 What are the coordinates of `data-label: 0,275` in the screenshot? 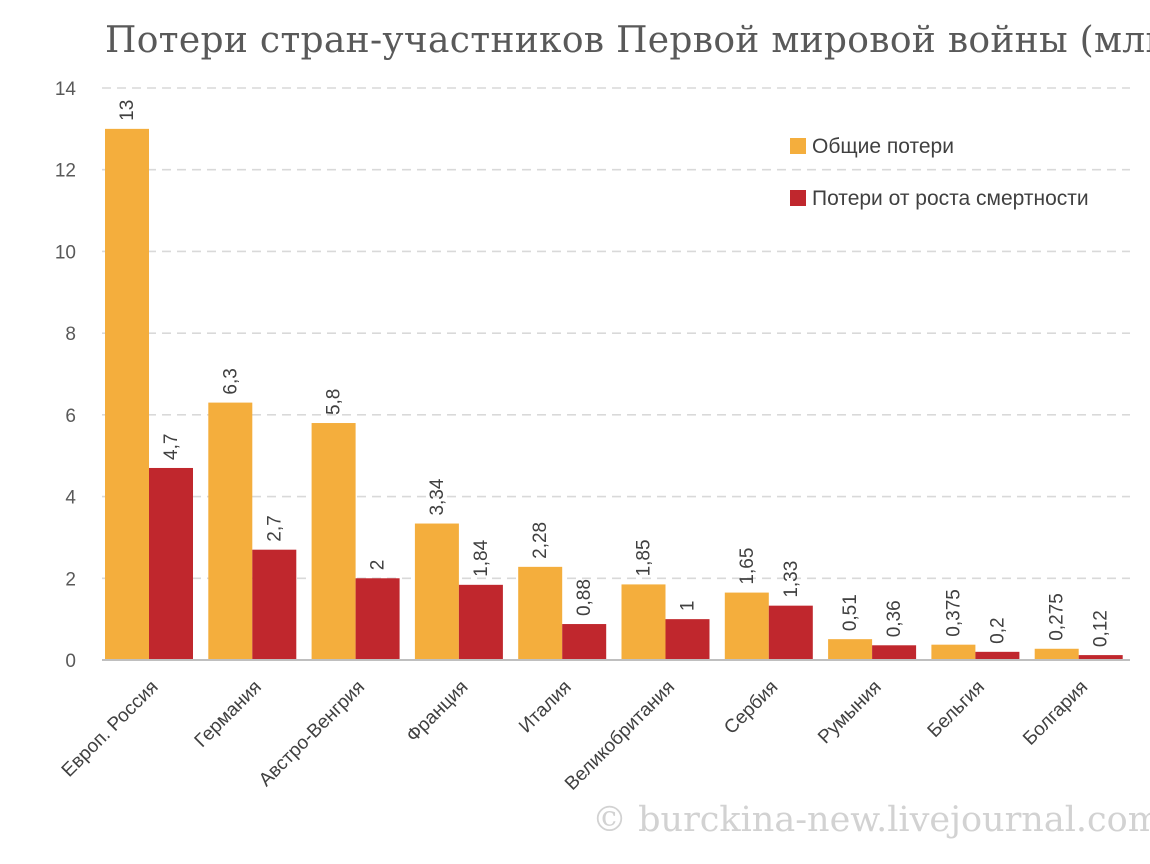 It's located at (1057, 617).